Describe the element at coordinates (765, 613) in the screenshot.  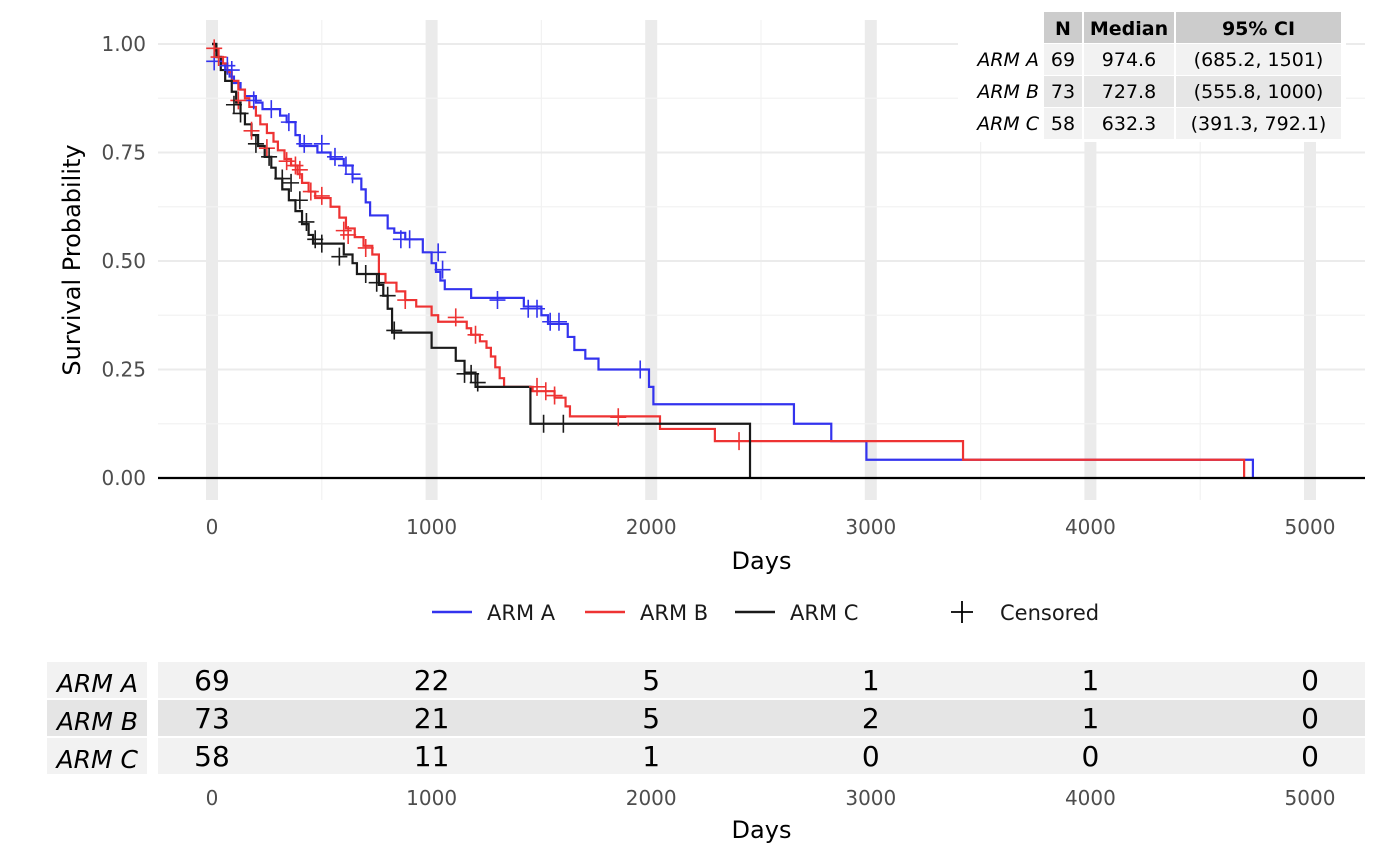
I see `legend: ARM A ARM B ARM C Censored` at that location.